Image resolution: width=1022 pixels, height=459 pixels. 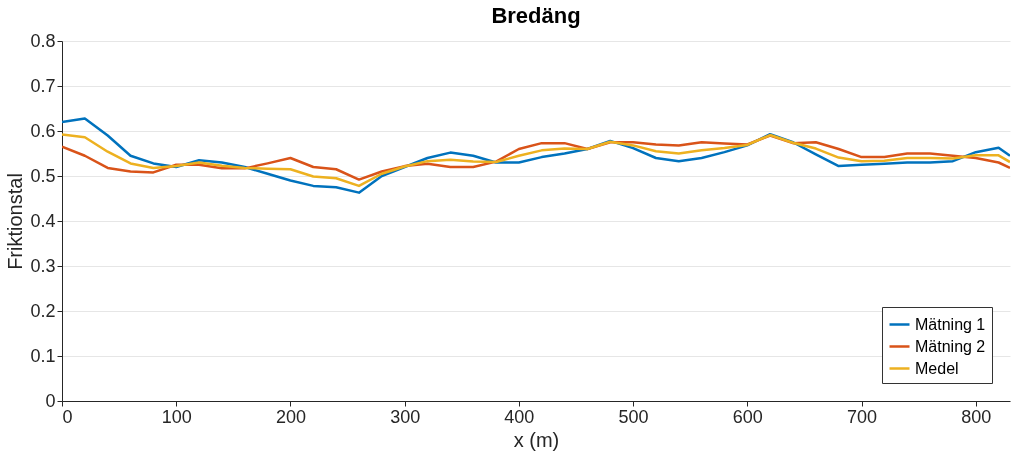 What do you see at coordinates (976, 416) in the screenshot?
I see `x-tick-label: 800` at bounding box center [976, 416].